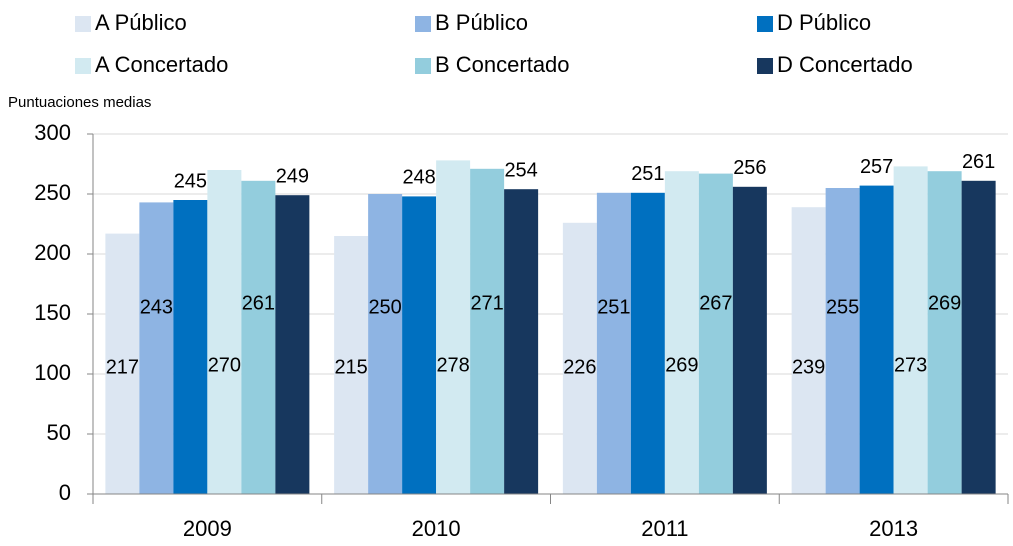  I want to click on data-label: 257, so click(876, 167).